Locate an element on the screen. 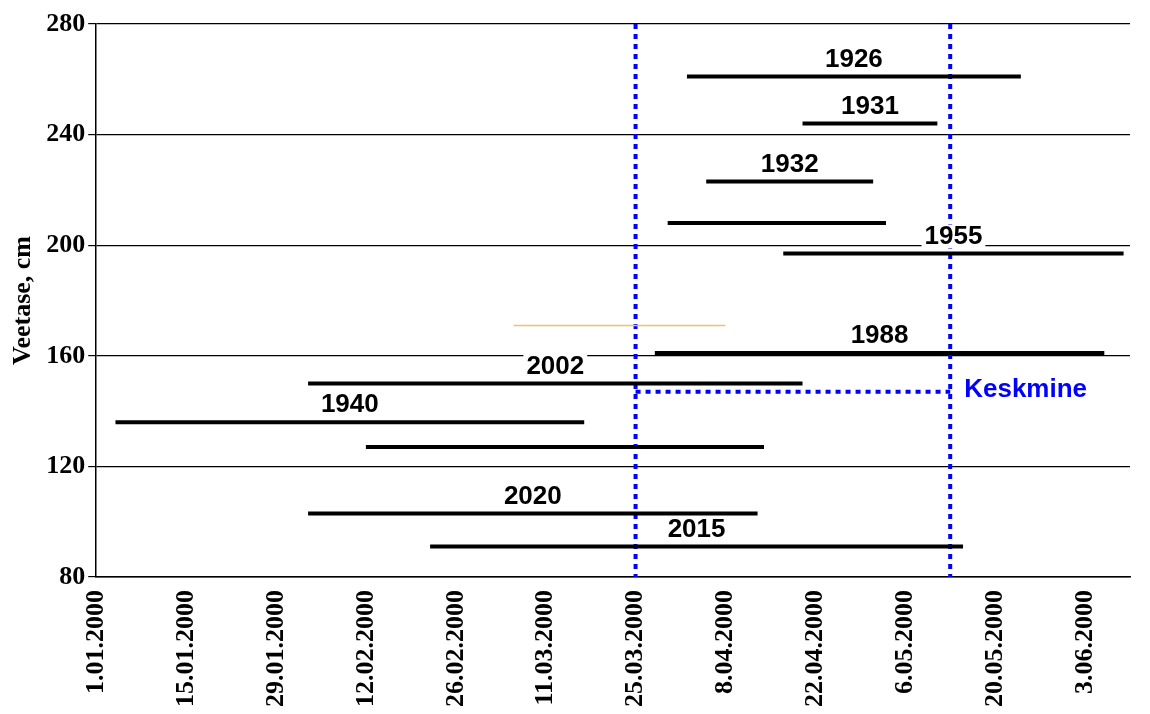 The height and width of the screenshot is (714, 1150). series-label: 2020 is located at coordinates (532, 494).